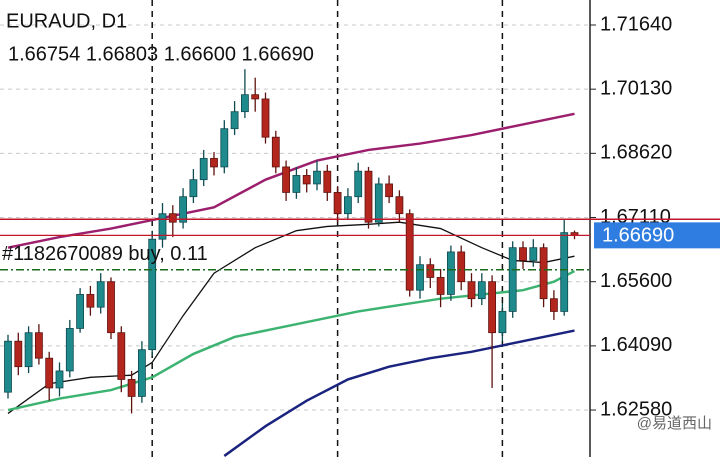 The width and height of the screenshot is (720, 457). What do you see at coordinates (674, 423) in the screenshot?
I see `watermark: @易道西山` at bounding box center [674, 423].